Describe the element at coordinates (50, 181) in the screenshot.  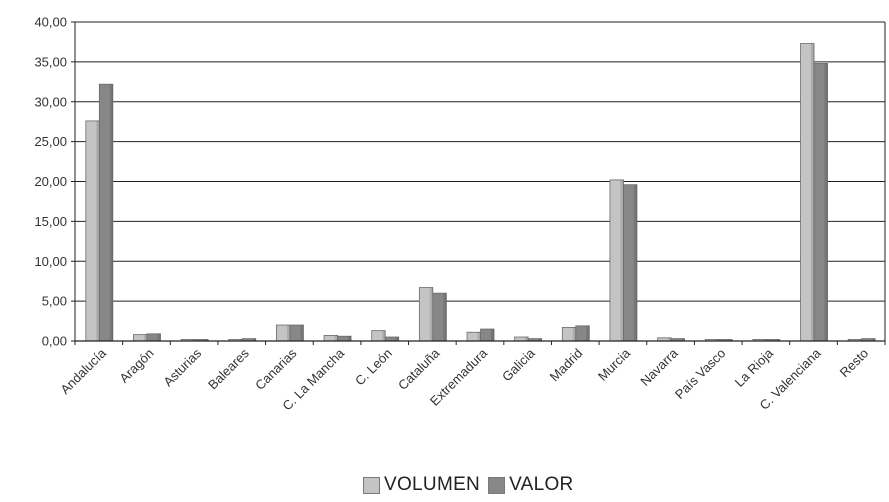
I see `y-tick-label: 20,00` at that location.